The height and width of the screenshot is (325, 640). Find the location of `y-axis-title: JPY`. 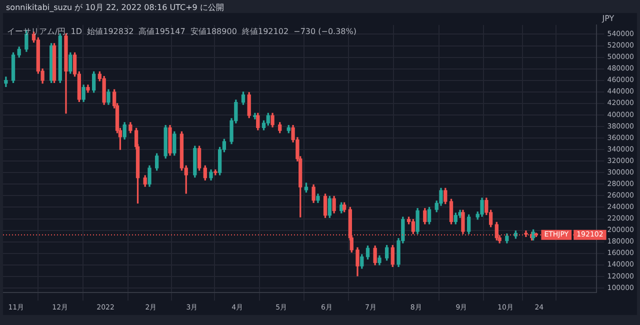

y-axis-title: JPY is located at coordinates (607, 19).